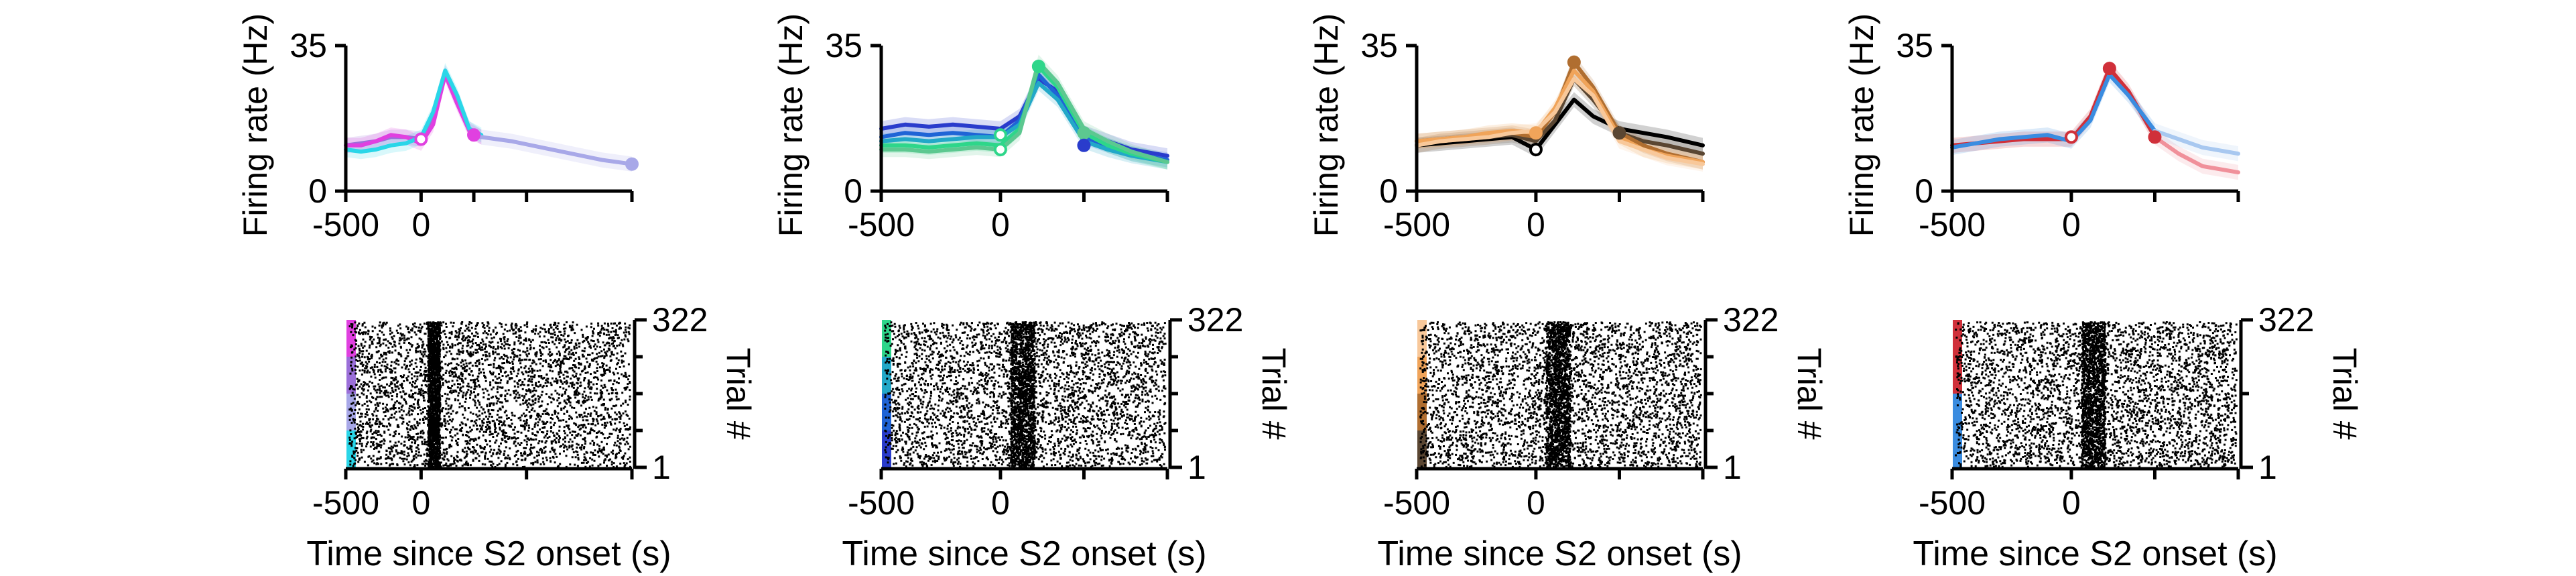 This screenshot has height=576, width=2576. I want to click on psth-error-band, so click(2196, 142).